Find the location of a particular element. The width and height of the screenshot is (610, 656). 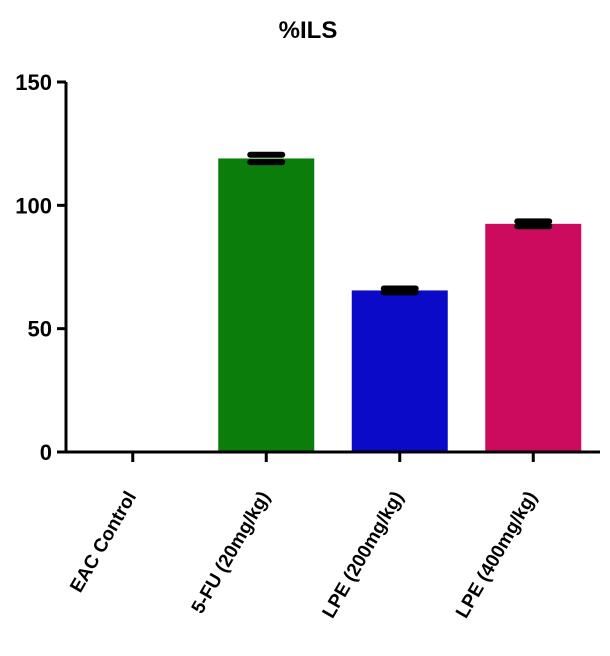

error-bars-group is located at coordinates (400, 223).